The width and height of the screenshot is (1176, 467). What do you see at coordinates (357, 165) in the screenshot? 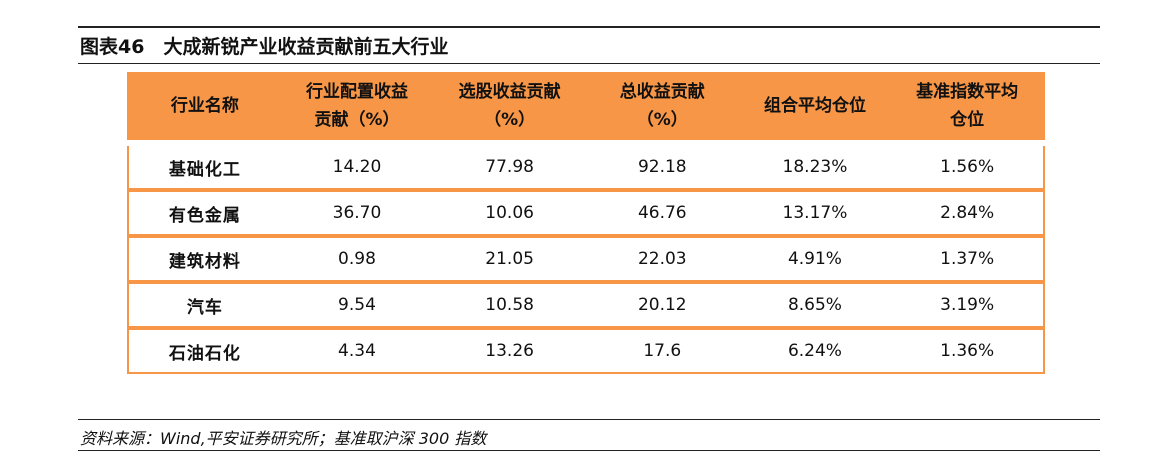
I see `cell: 14.20` at bounding box center [357, 165].